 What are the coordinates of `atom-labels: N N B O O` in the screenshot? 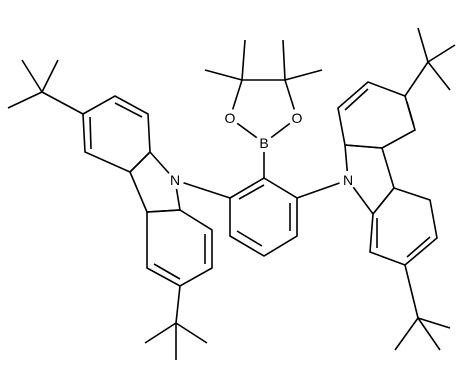 It's located at (261, 149).